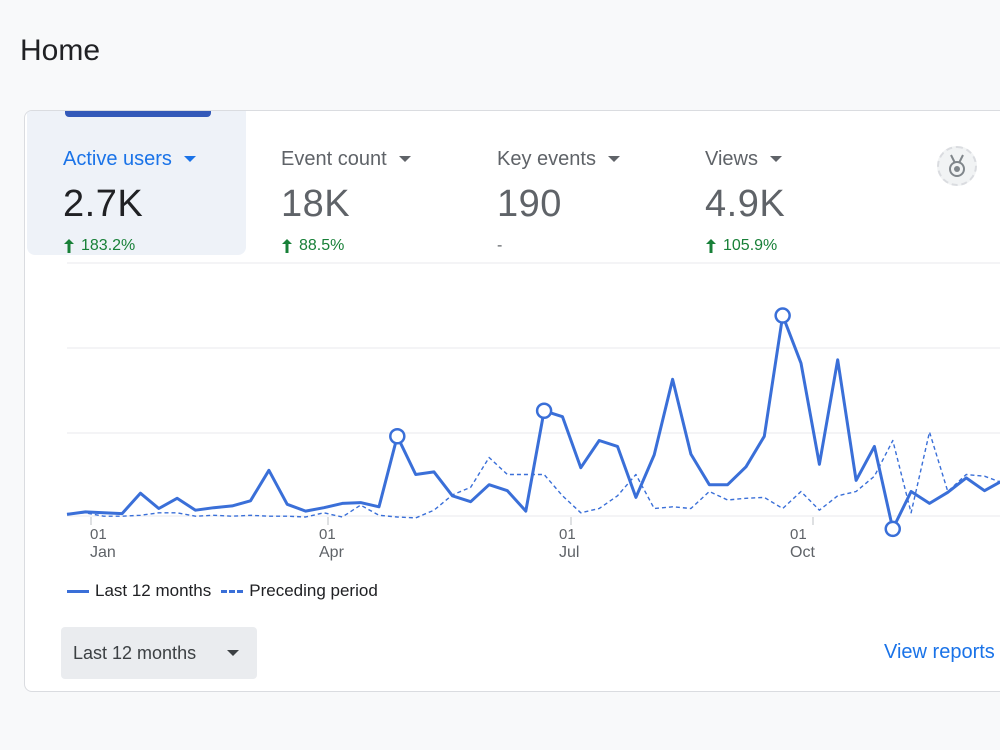 The image size is (1000, 750). I want to click on metric-value-event-count: 18K, so click(316, 204).